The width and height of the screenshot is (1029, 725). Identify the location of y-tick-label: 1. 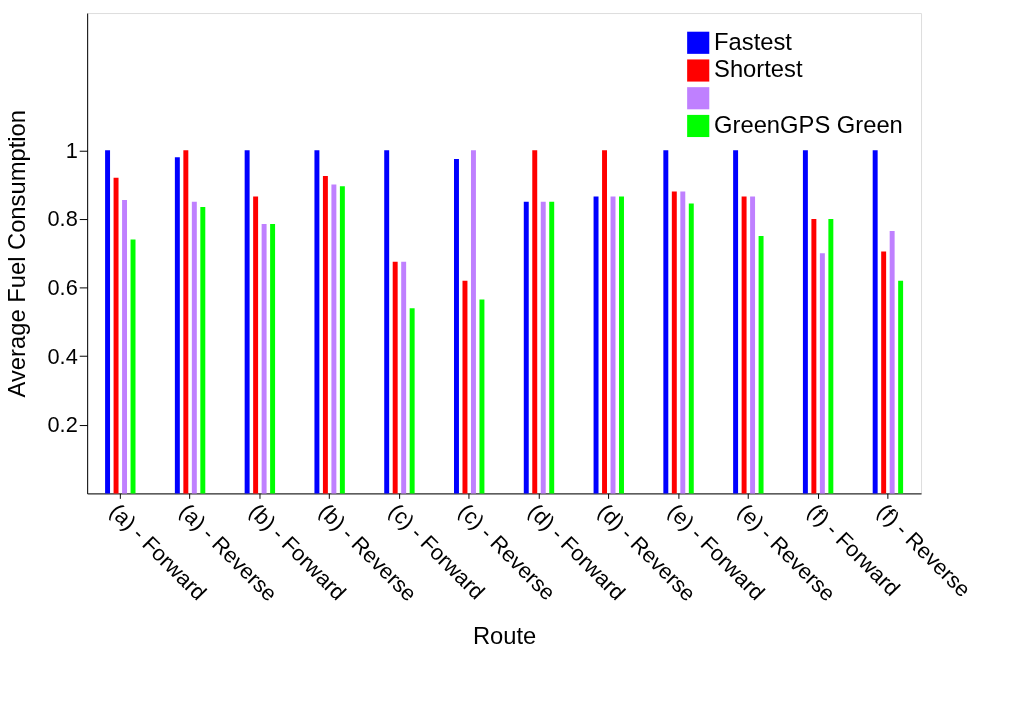
(71, 150).